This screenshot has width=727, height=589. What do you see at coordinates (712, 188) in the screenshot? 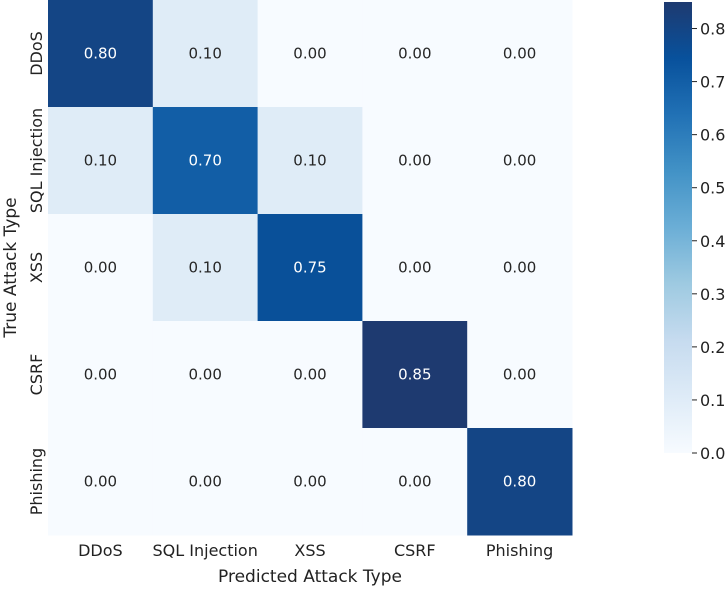
I see `colorbar-tick-label: 0.5` at bounding box center [712, 188].